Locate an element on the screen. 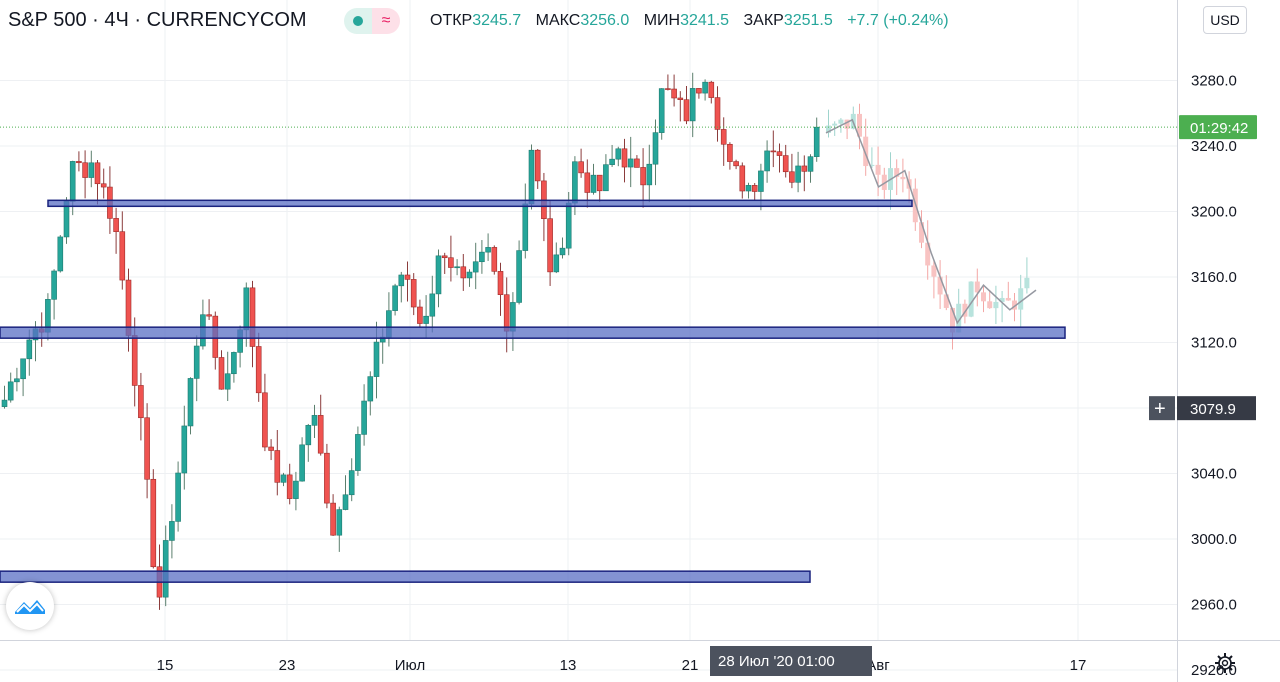 The image size is (1280, 682). market-open-badge is located at coordinates (358, 21).